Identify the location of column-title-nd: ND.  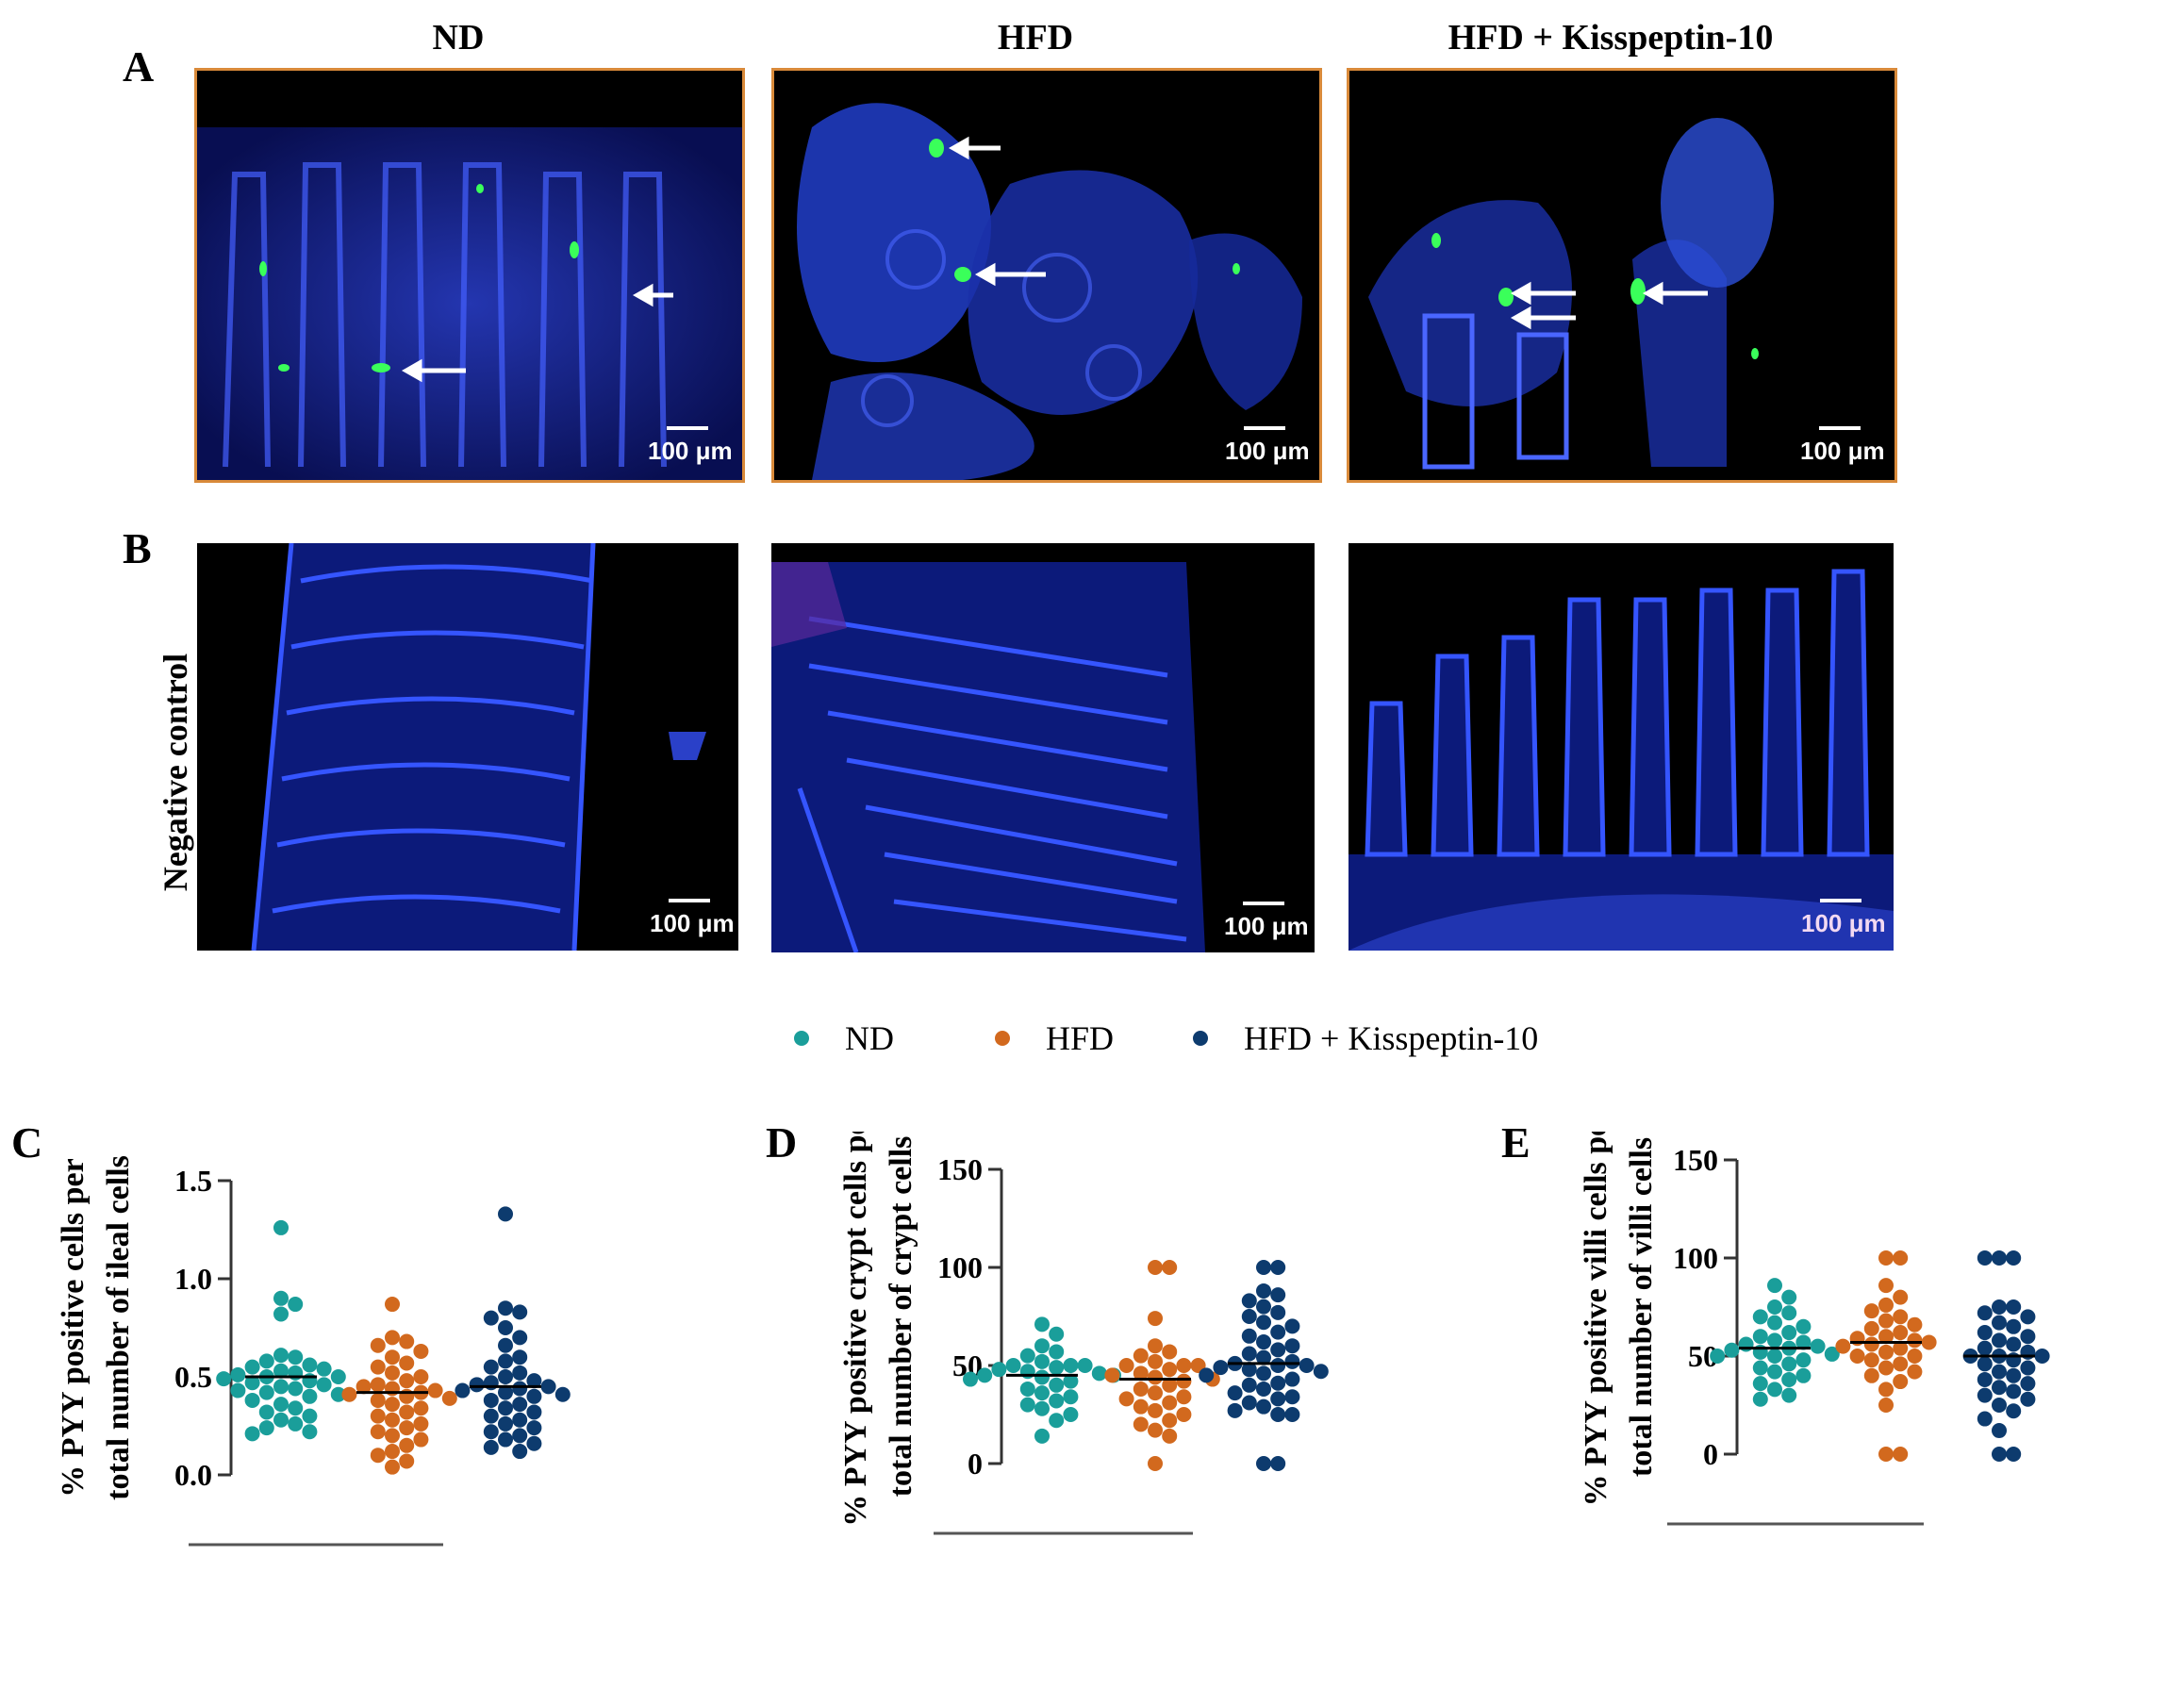
(458, 38).